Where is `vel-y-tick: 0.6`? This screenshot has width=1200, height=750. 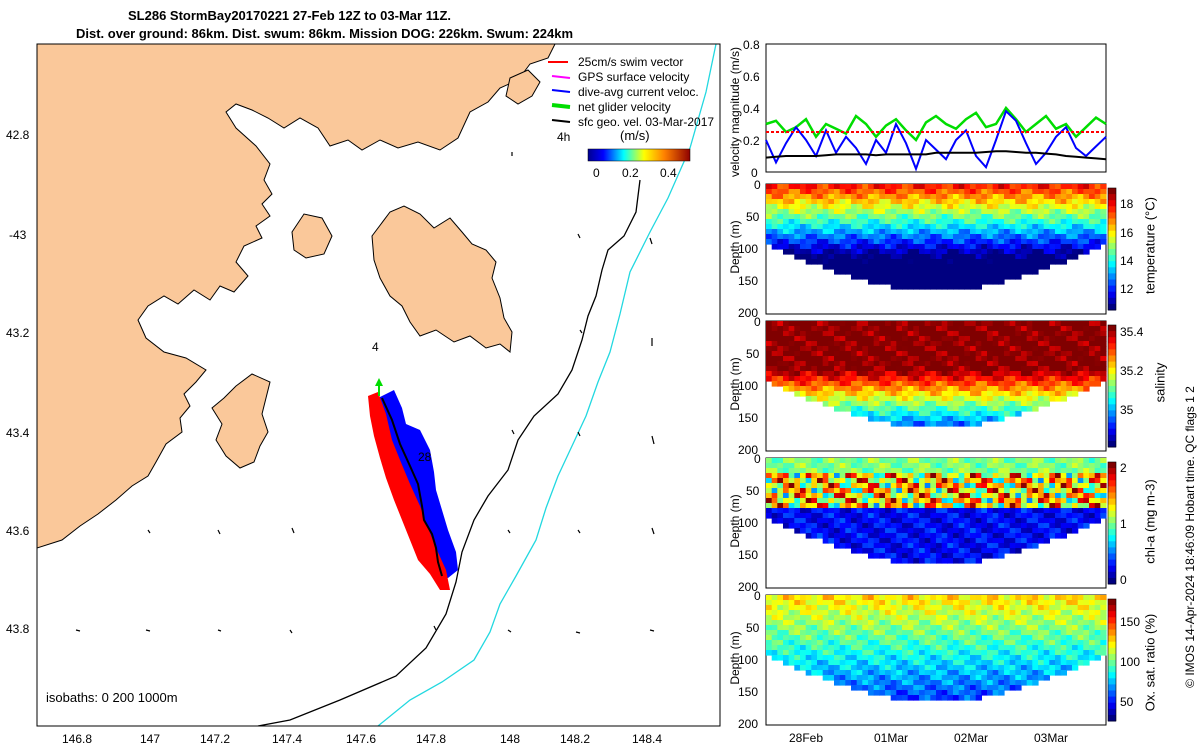
vel-y-tick: 0.6 is located at coordinates (751, 77).